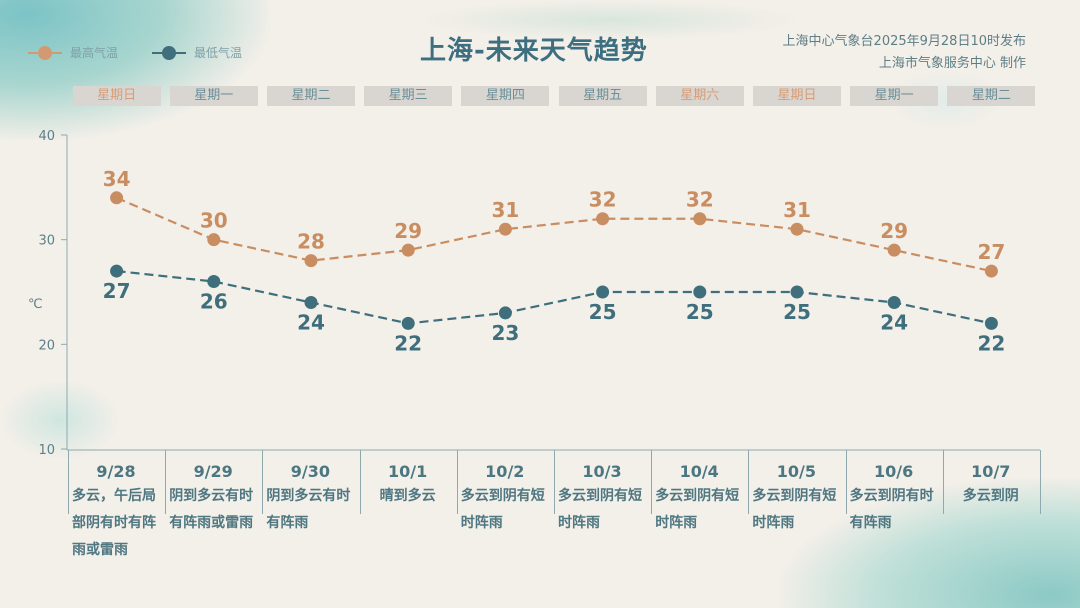  What do you see at coordinates (117, 179) in the screenshot?
I see `high-temp-label: 34` at bounding box center [117, 179].